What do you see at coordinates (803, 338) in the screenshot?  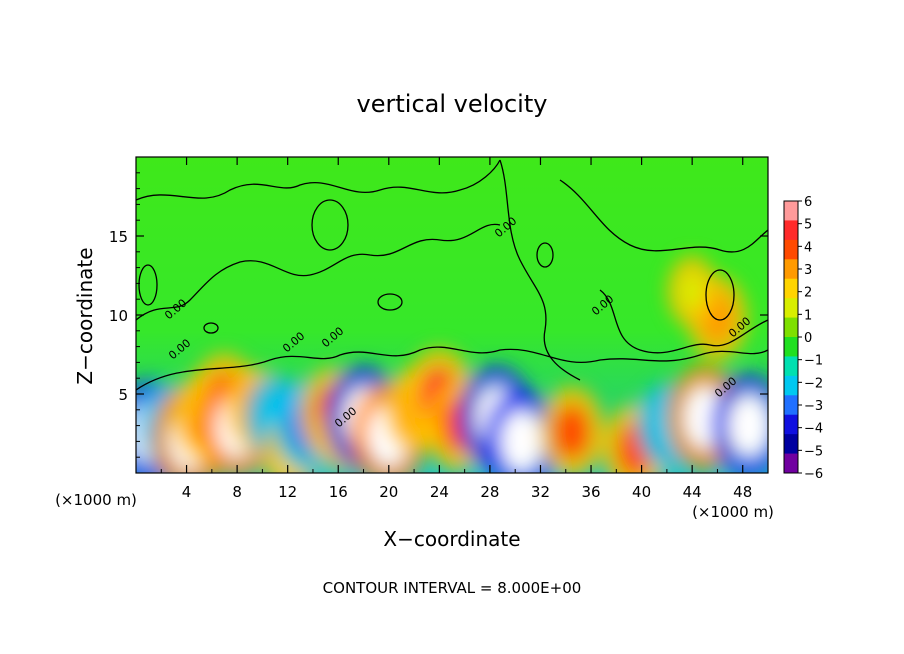 I see `colorbar: 6 5 4 3 2 1 0 −1 −2 −3 −4 −5 −6` at bounding box center [803, 338].